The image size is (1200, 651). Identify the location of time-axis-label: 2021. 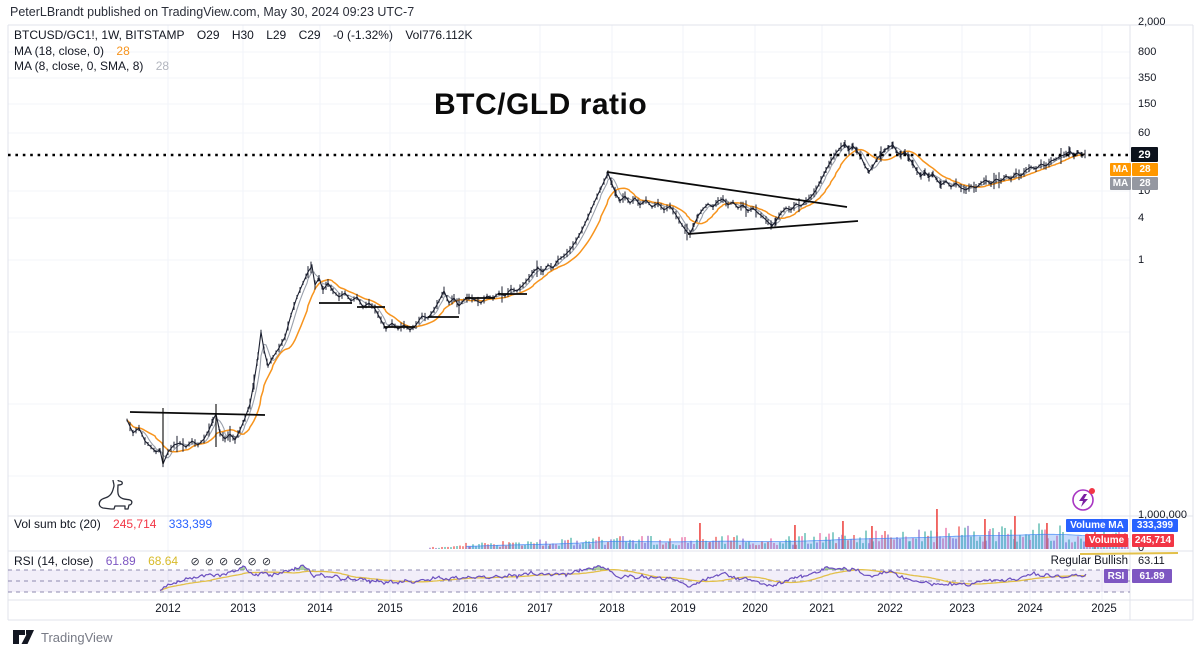
(822, 609).